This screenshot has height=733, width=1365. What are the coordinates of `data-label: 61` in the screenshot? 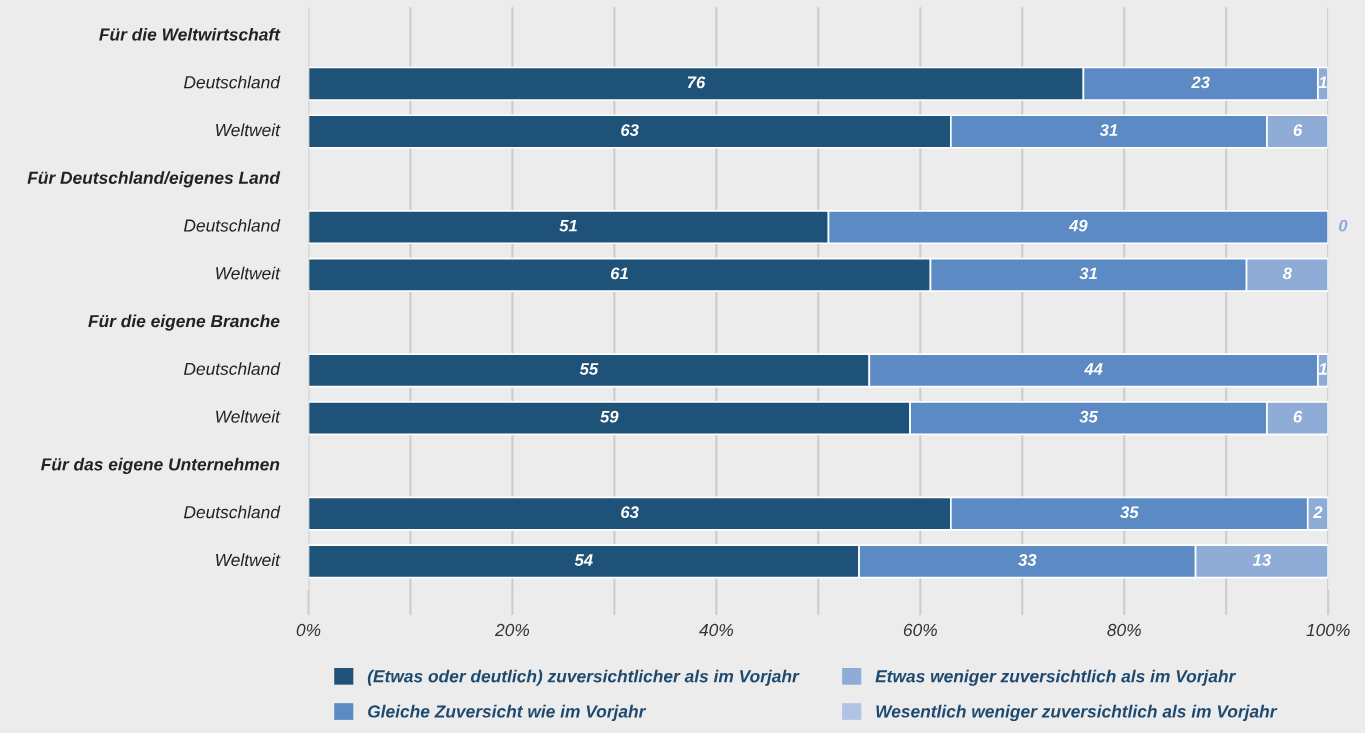 It's located at (619, 273).